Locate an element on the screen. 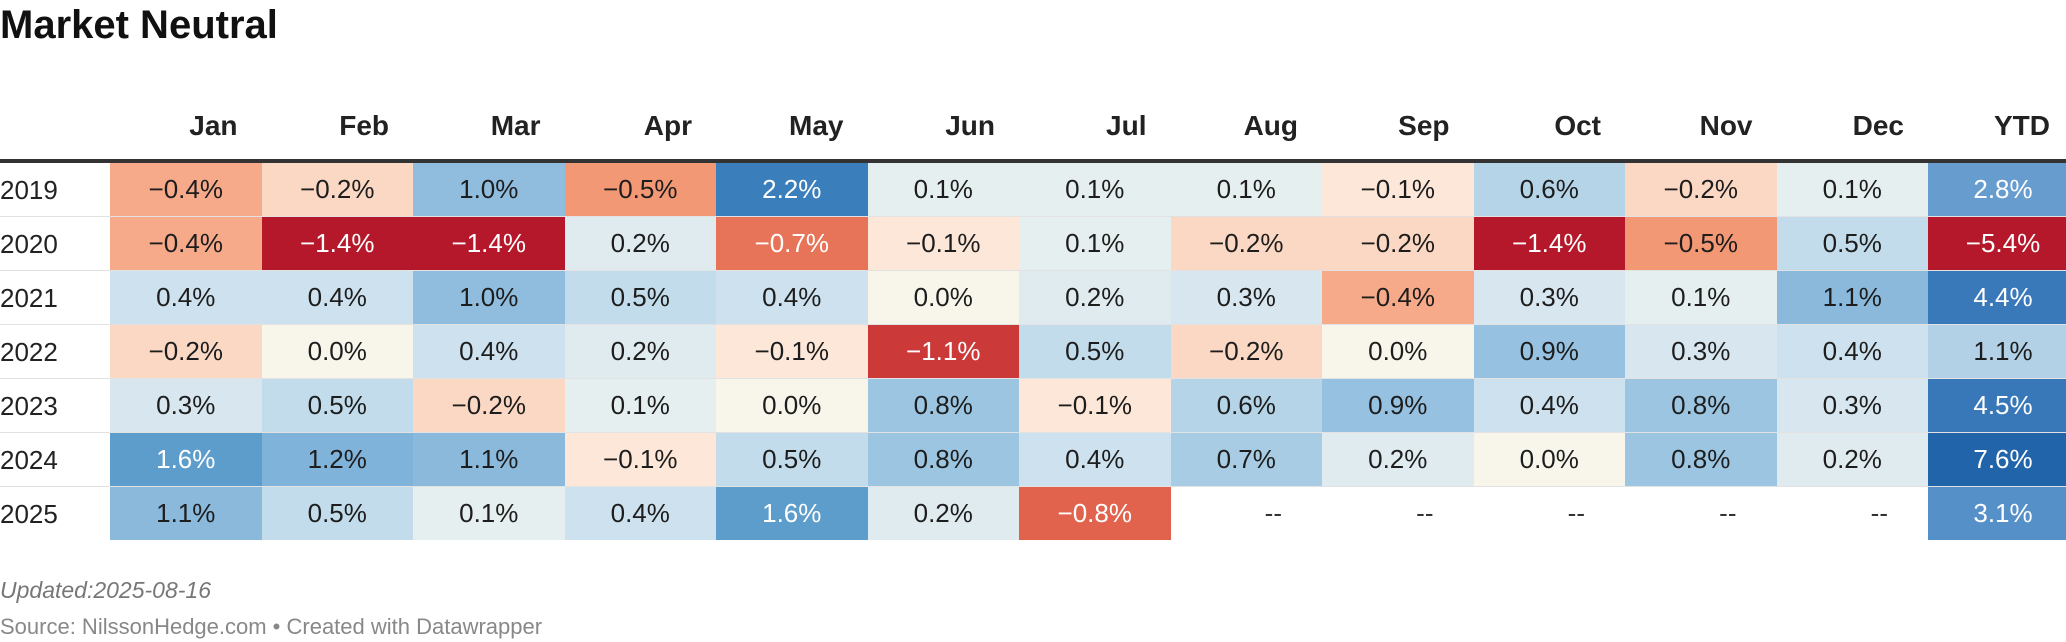 Image resolution: width=2066 pixels, height=642 pixels. heatmap-cell-ytd: 1.1% is located at coordinates (1997, 351).